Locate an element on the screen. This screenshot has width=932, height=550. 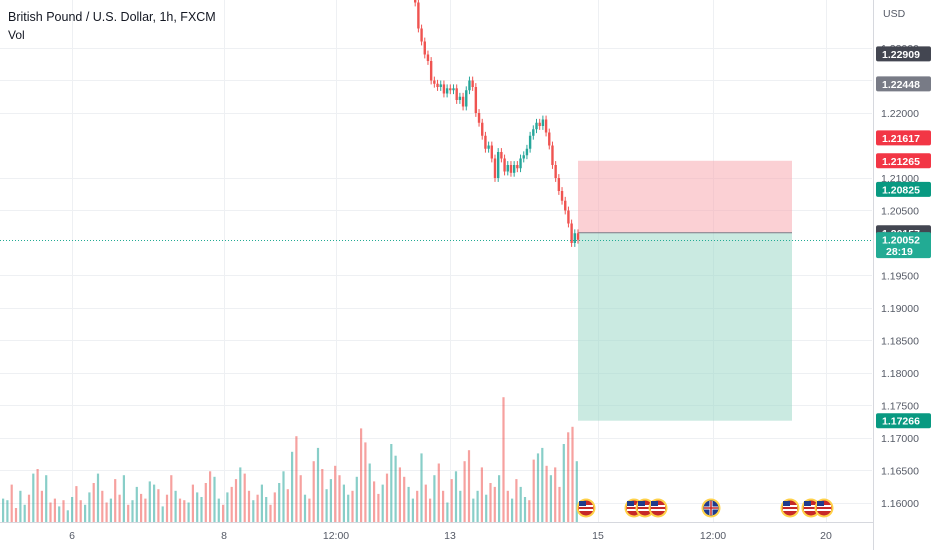
position-tool is located at coordinates (685, 290).